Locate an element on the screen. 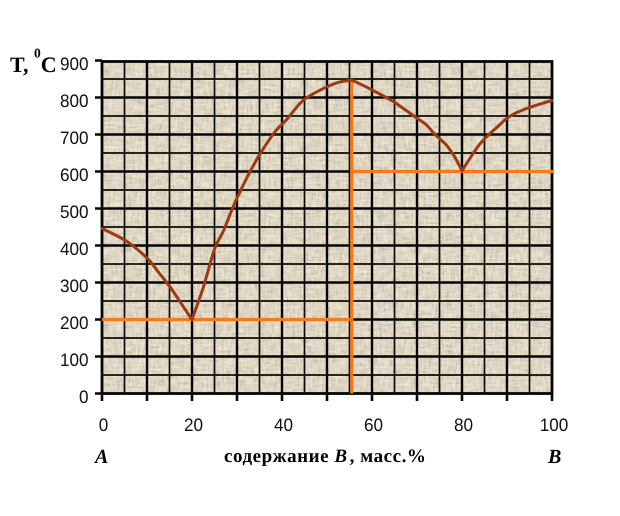 This screenshot has height=516, width=620. svg-text: 200 is located at coordinates (74, 323).